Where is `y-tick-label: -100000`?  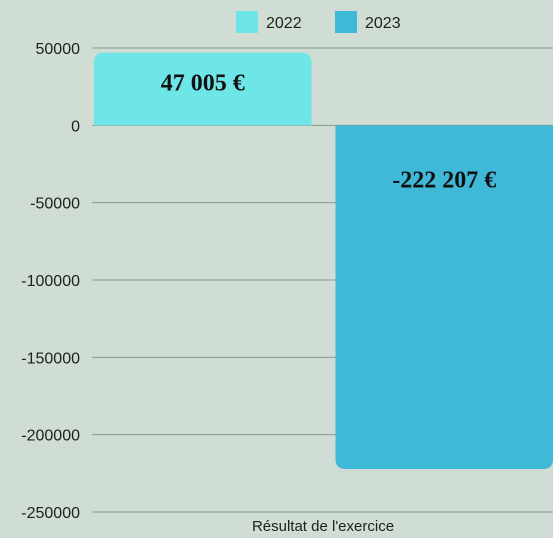
y-tick-label: -100000 is located at coordinates (50, 281).